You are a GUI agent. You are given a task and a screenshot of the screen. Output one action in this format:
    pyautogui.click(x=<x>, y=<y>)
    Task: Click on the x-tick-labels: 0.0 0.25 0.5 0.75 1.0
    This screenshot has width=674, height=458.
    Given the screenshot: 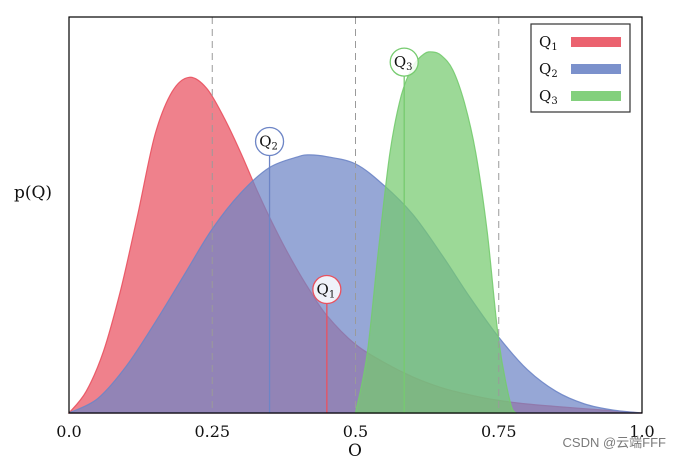 What is the action you would take?
    pyautogui.click(x=355, y=431)
    